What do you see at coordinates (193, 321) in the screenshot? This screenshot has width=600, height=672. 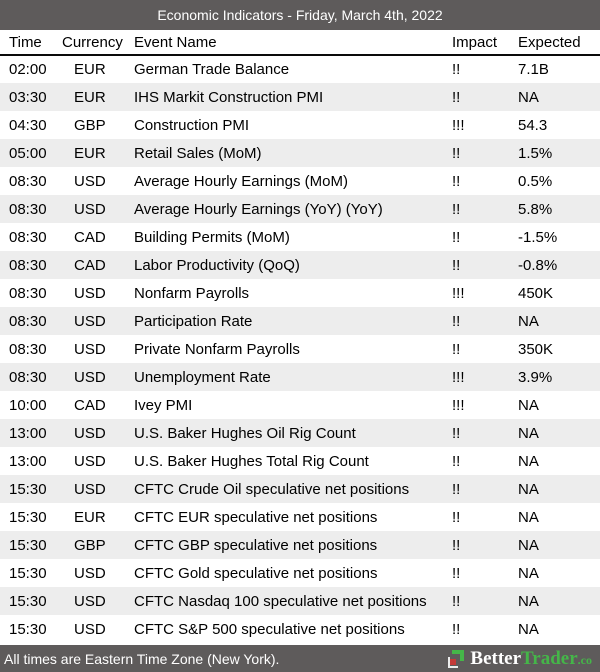 I see `cell-event-name: Participation Rate` at bounding box center [193, 321].